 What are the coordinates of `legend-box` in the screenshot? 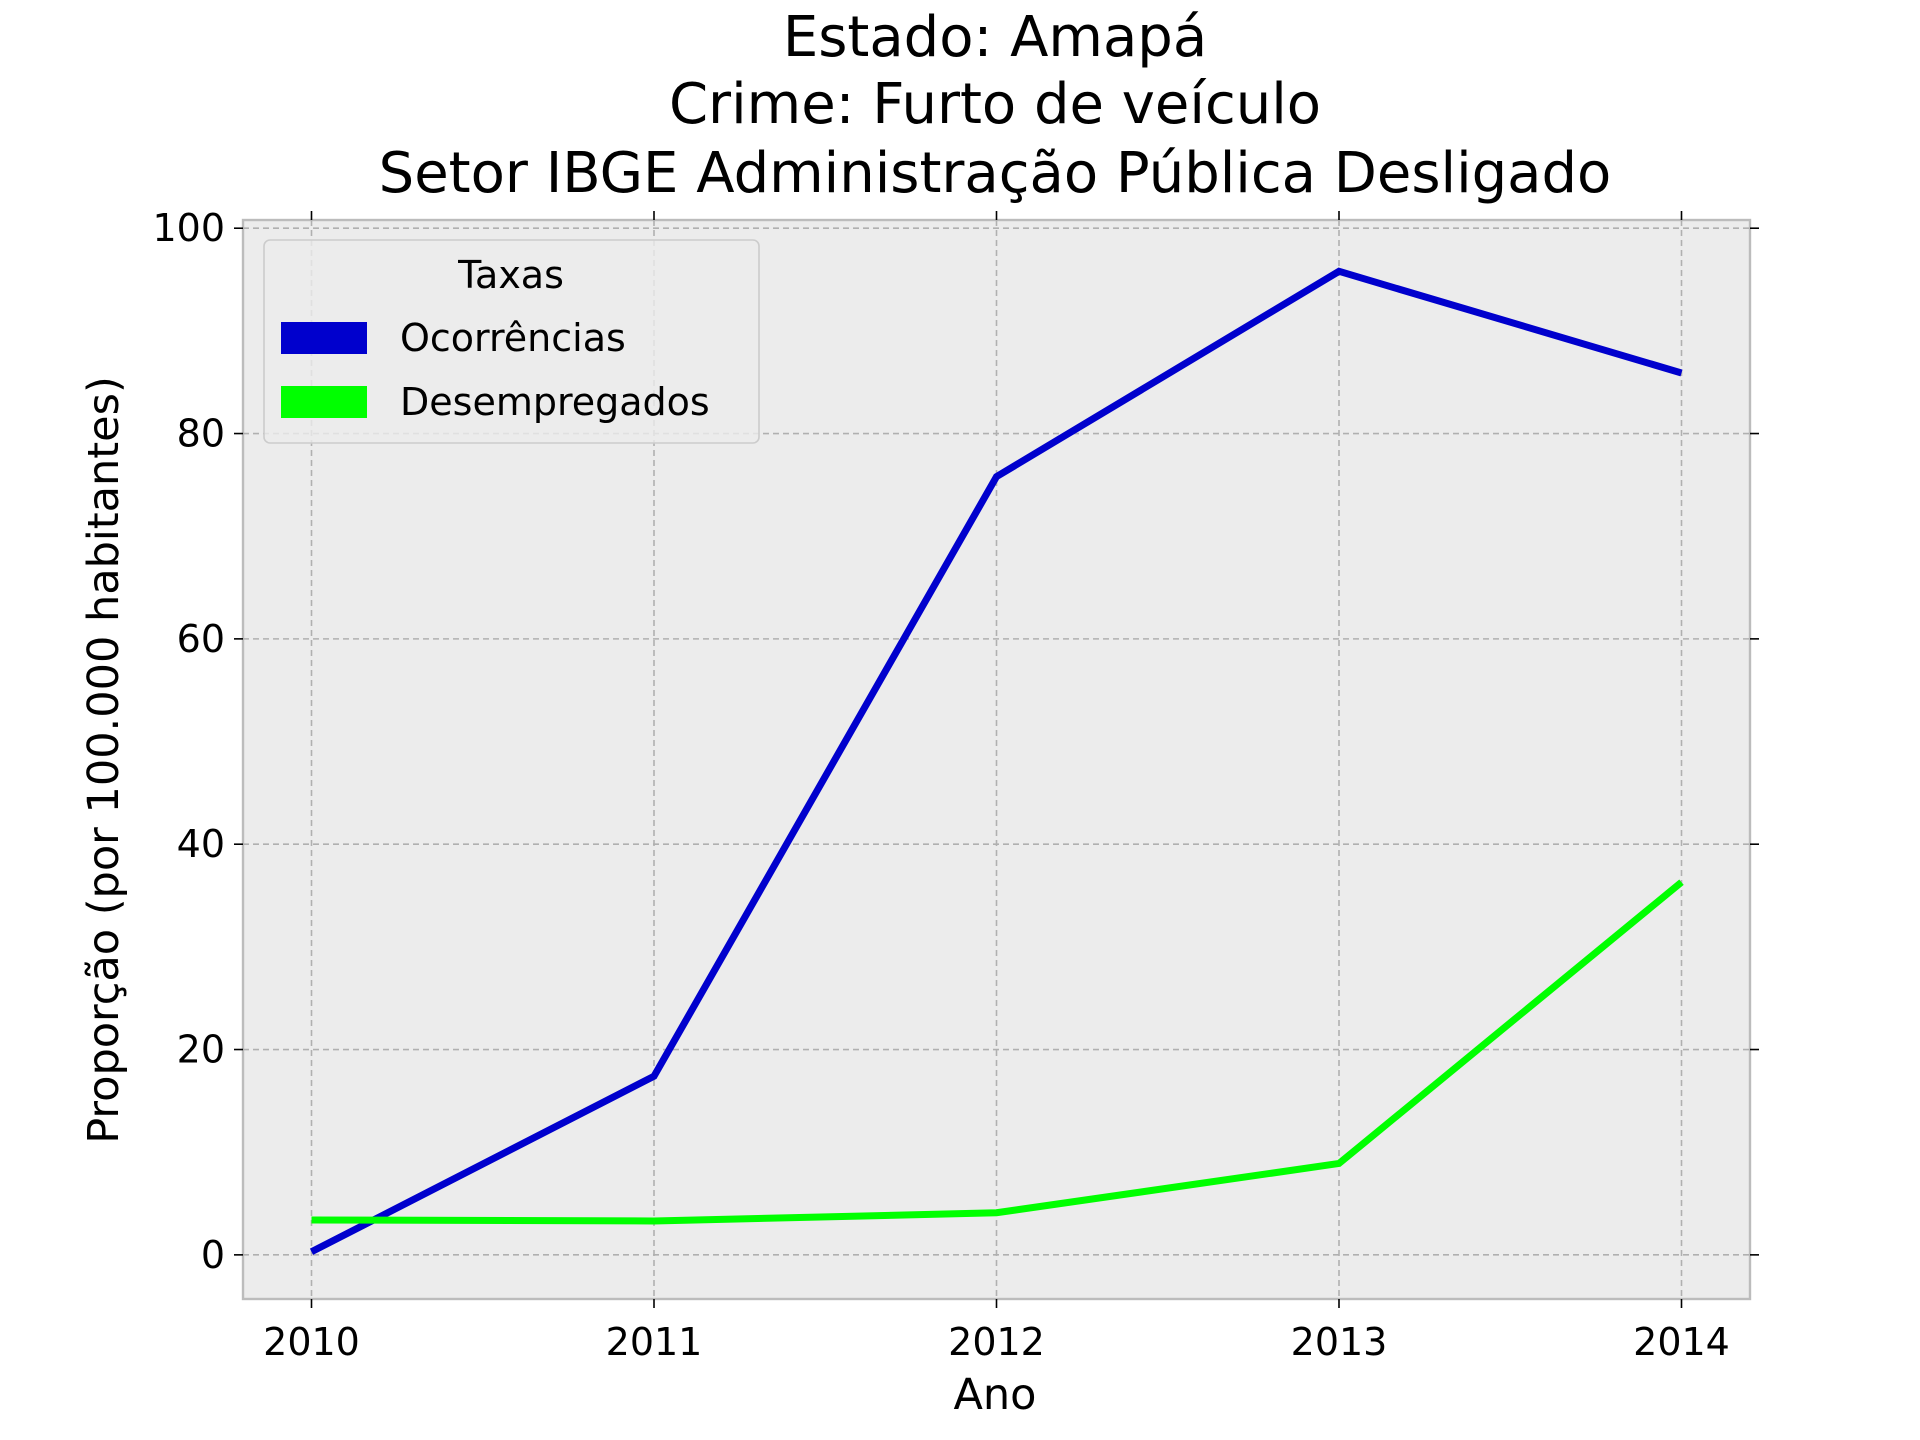 It's located at (511, 341).